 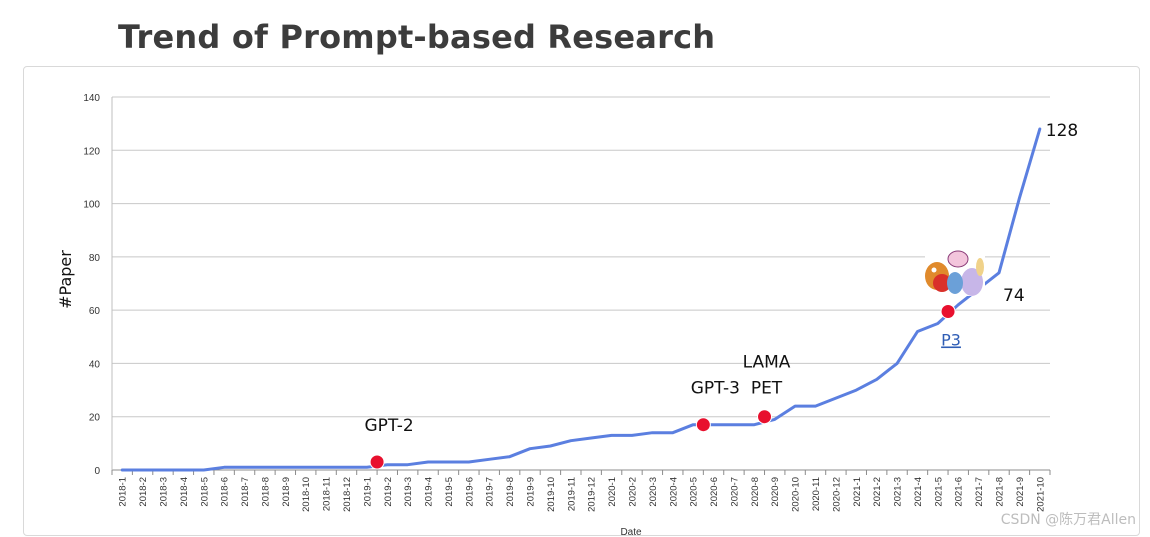 What do you see at coordinates (571, 494) in the screenshot?
I see `x-tick-label: 2019-11` at bounding box center [571, 494].